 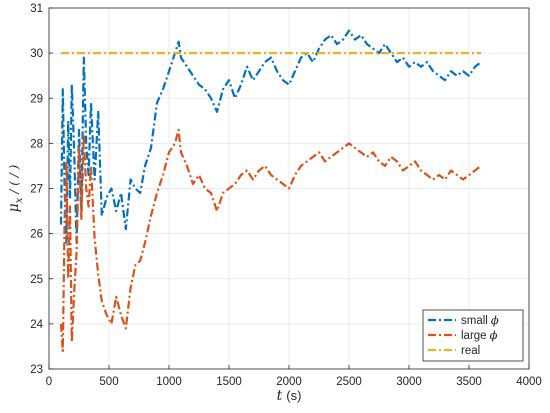 I want to click on y-axis-ticks: 23 24 25 26 27 28 29 30 31, so click(x=41, y=189).